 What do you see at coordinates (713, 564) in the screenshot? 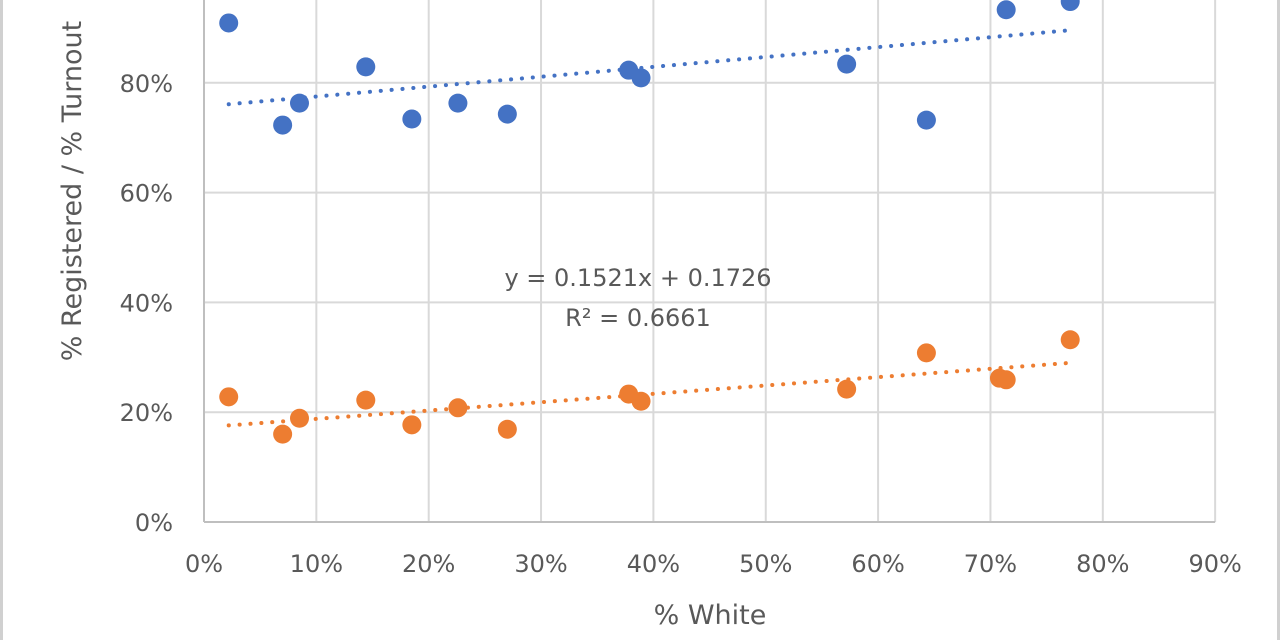
I see `x-tick-labels: 0% 10% 20% 30% 40% 50% 60% 70% 80% 90%` at bounding box center [713, 564].